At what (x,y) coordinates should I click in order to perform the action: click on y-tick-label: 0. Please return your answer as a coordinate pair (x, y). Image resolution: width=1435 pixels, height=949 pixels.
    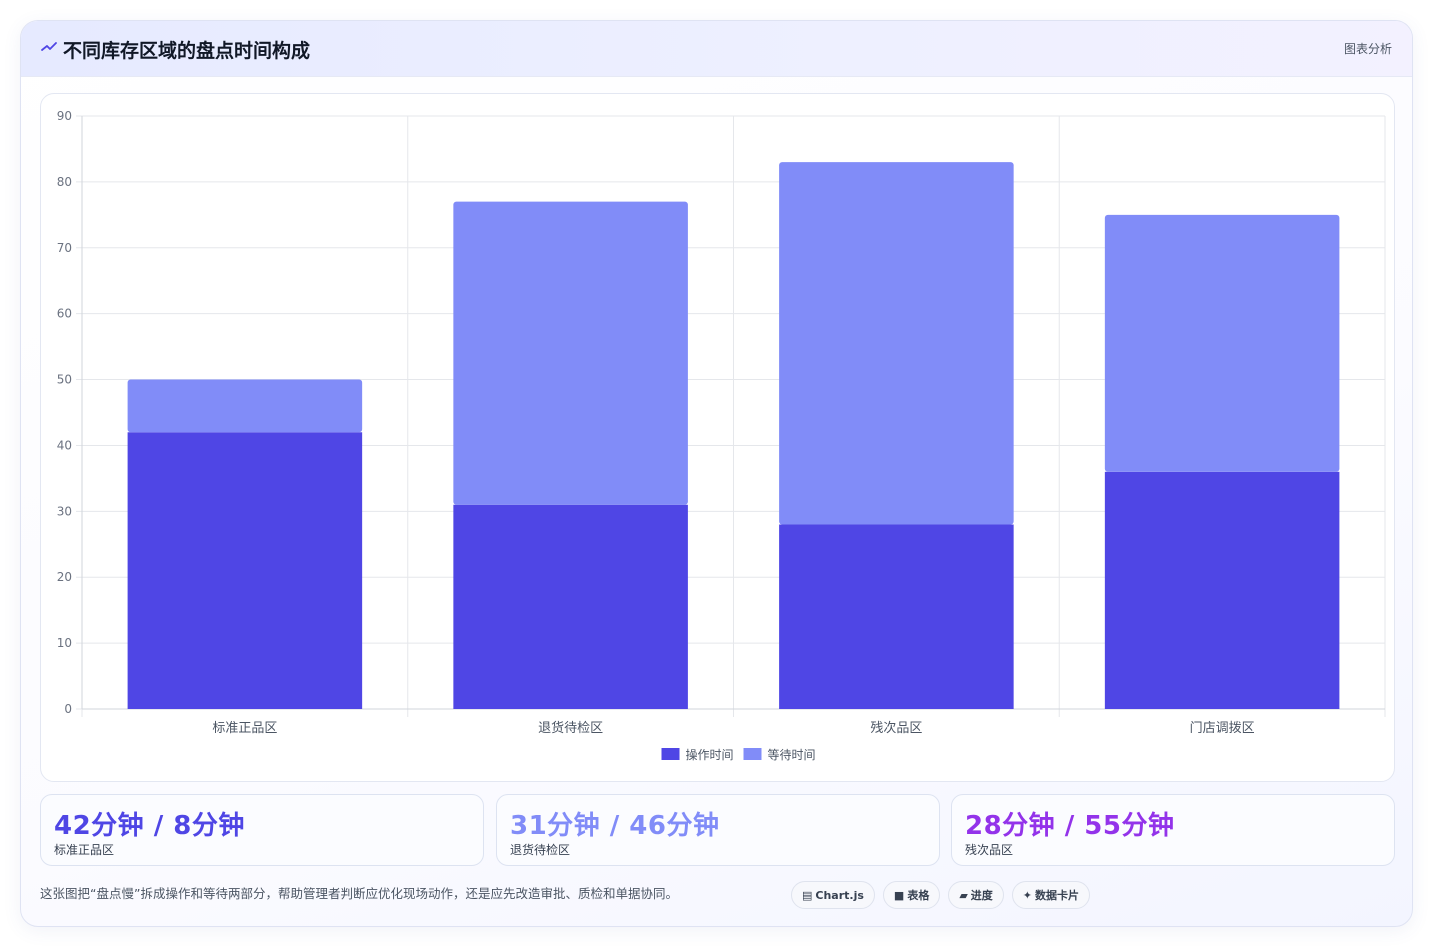
    Looking at the image, I should click on (68, 709).